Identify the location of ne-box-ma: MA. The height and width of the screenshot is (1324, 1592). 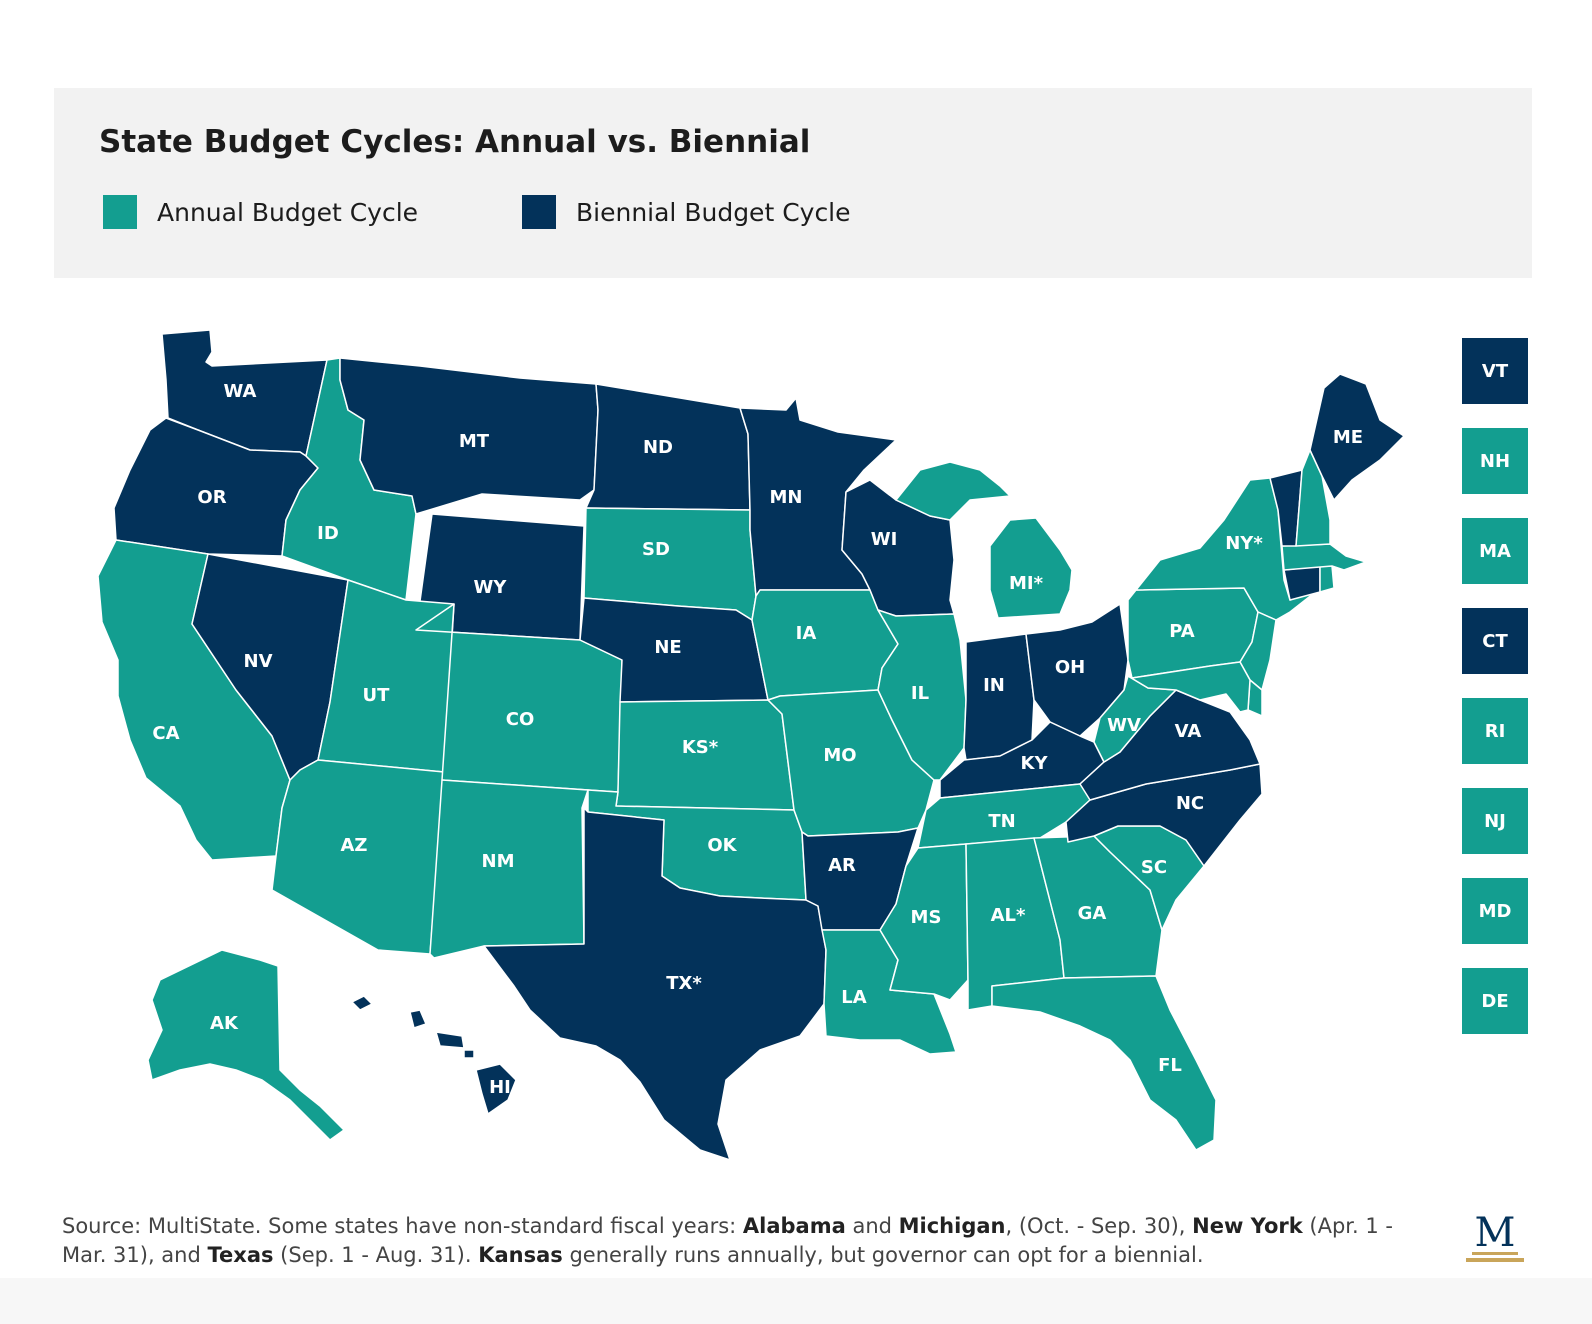
(1495, 551).